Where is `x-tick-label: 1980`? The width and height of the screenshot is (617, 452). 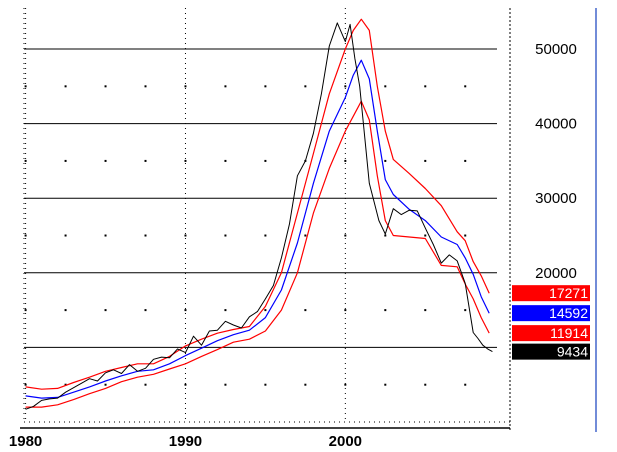 x-tick-label: 1980 is located at coordinates (25, 441).